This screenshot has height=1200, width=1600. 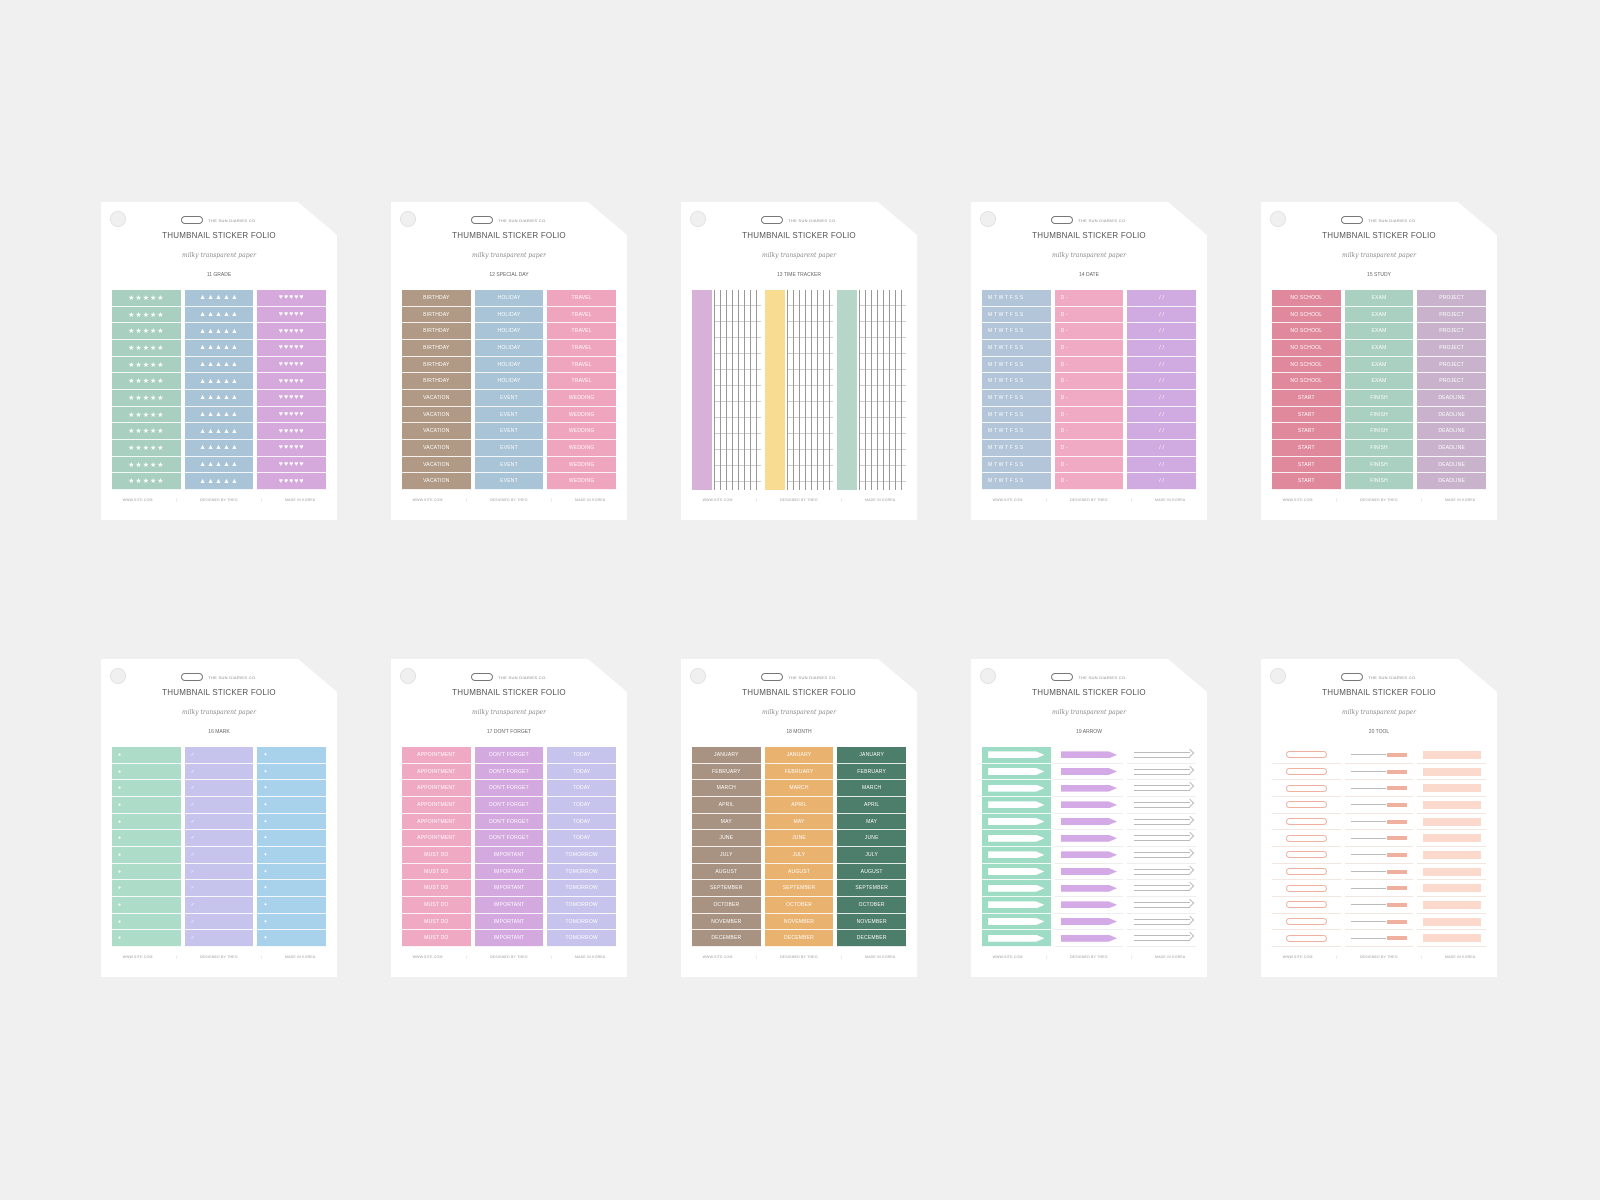 What do you see at coordinates (436, 298) in the screenshot?
I see `sticker-cell: BIRTHDAY` at bounding box center [436, 298].